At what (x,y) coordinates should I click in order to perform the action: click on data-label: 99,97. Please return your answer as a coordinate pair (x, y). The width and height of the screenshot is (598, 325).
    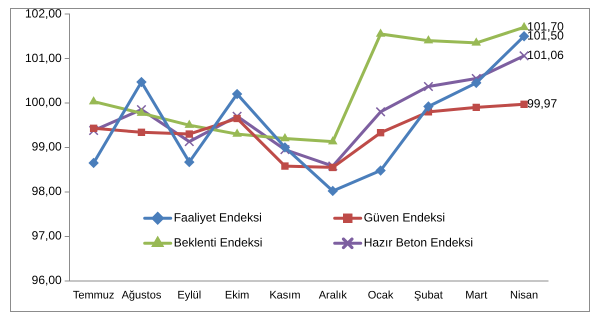
    Looking at the image, I should click on (542, 103).